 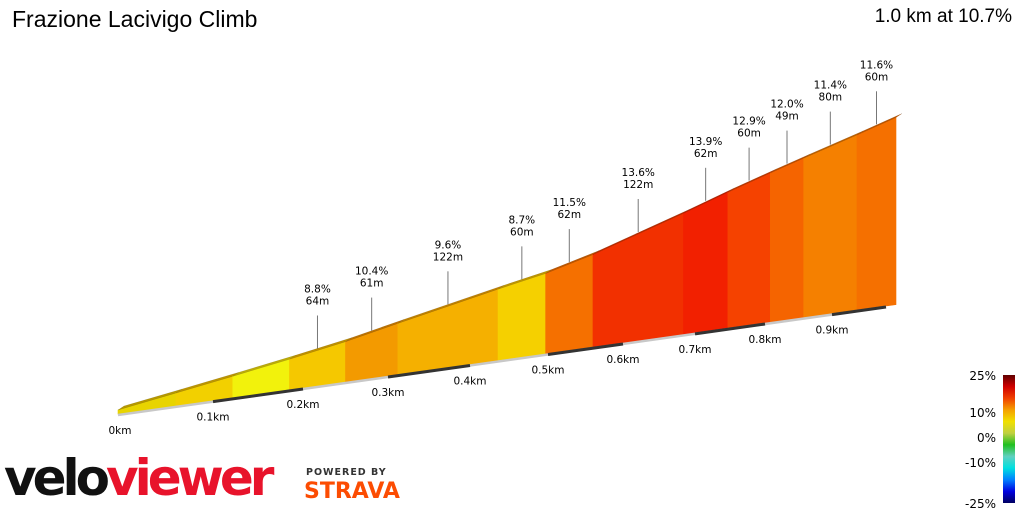 I want to click on profile-segment-top, so click(x=879, y=124).